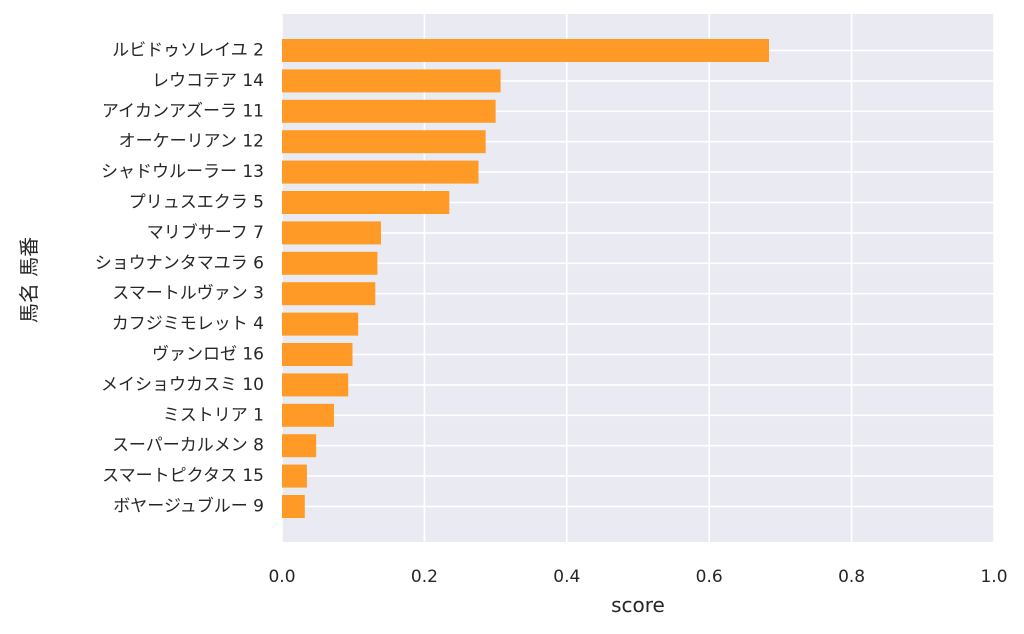  What do you see at coordinates (183, 111) in the screenshot?
I see `category-label: アイカンアズーラ 11` at bounding box center [183, 111].